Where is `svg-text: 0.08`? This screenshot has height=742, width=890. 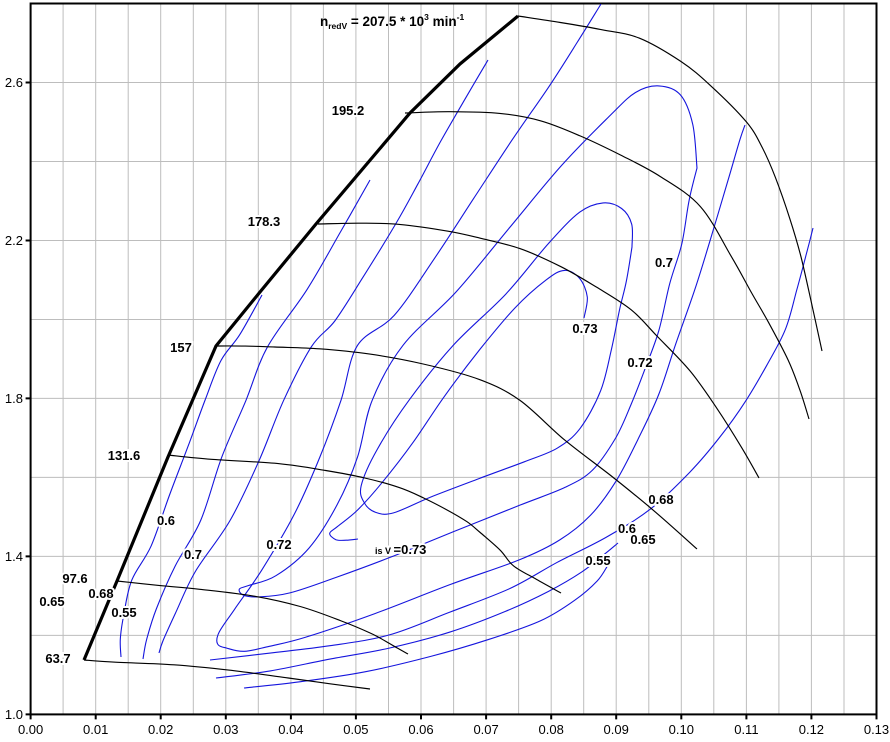 svg-text: 0.08 is located at coordinates (551, 729).